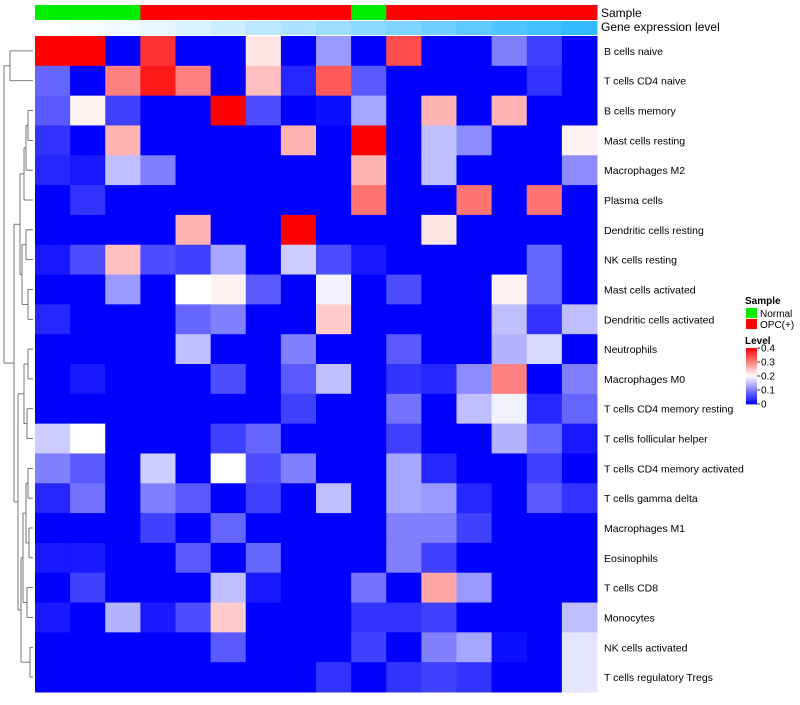 The width and height of the screenshot is (800, 705). Describe the element at coordinates (660, 27) in the screenshot. I see `expression-annotation-label: Gene expression level` at that location.